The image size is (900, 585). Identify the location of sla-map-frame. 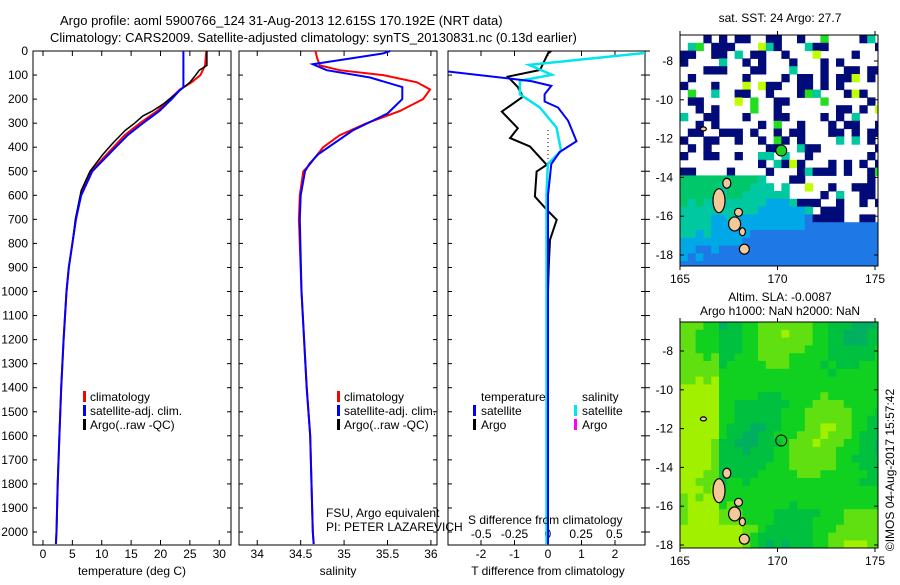
(779, 435).